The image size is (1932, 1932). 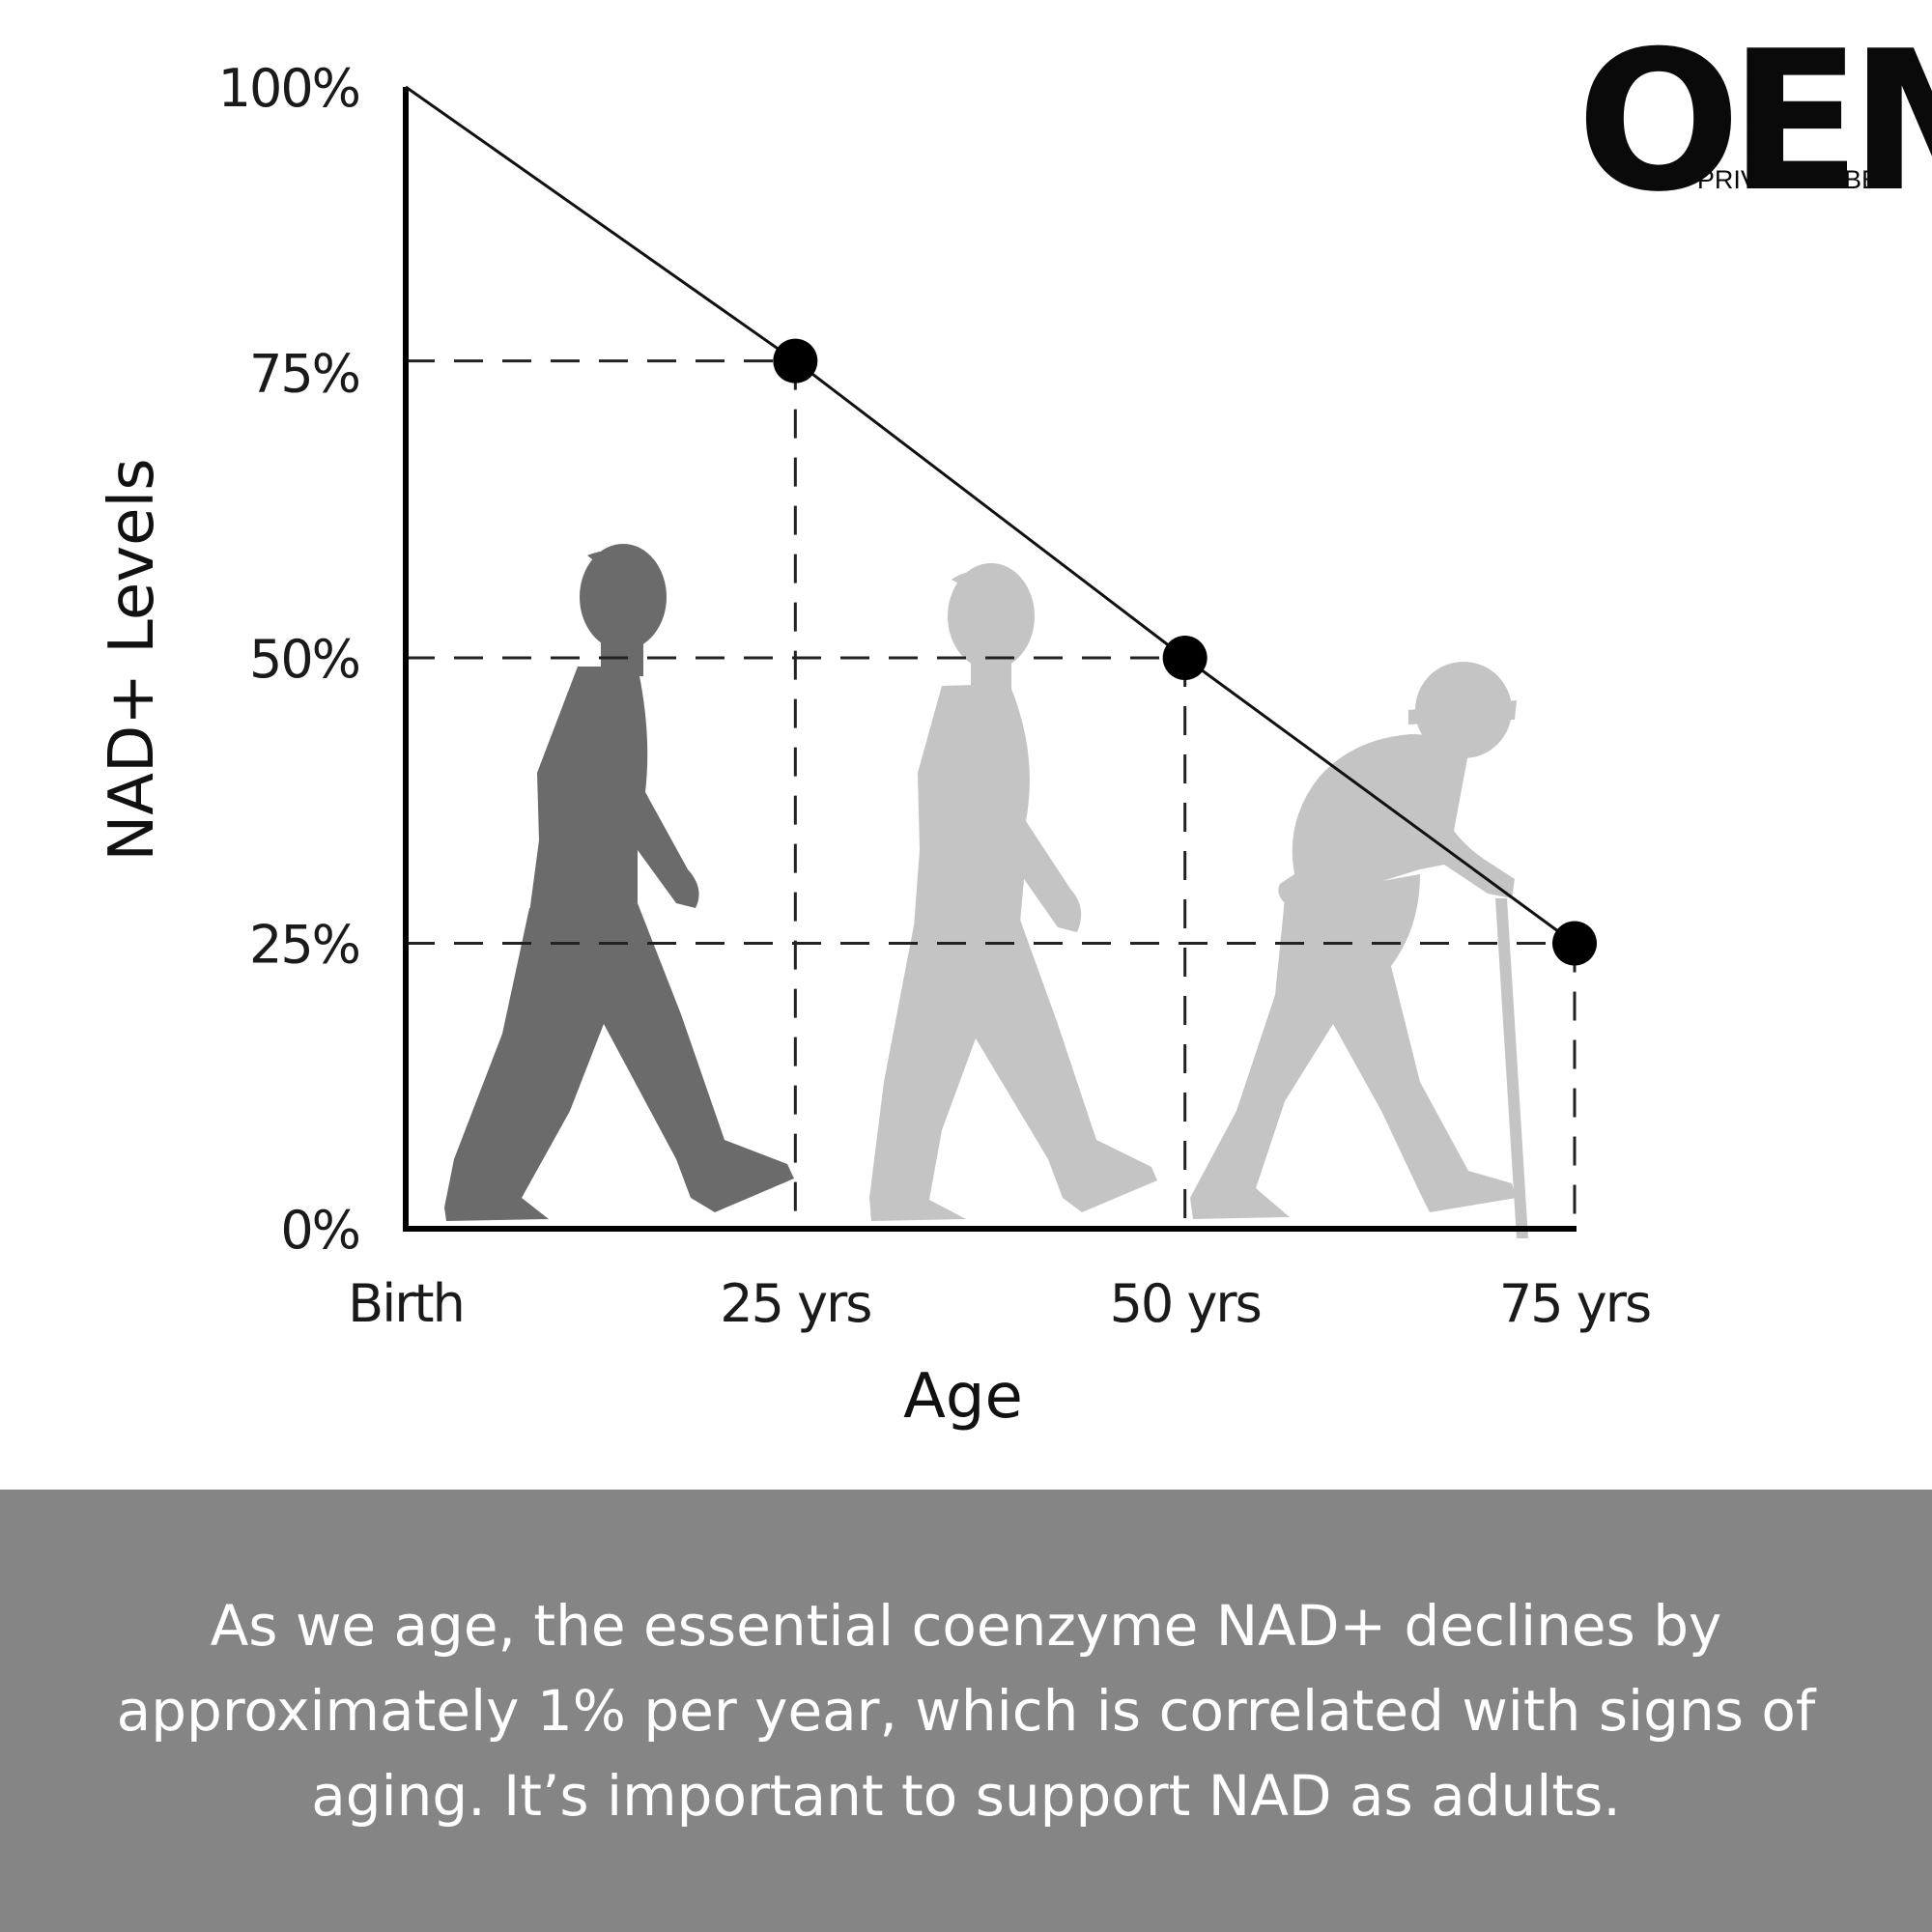 I want to click on y-tick-label: 100%, so click(x=288, y=88).